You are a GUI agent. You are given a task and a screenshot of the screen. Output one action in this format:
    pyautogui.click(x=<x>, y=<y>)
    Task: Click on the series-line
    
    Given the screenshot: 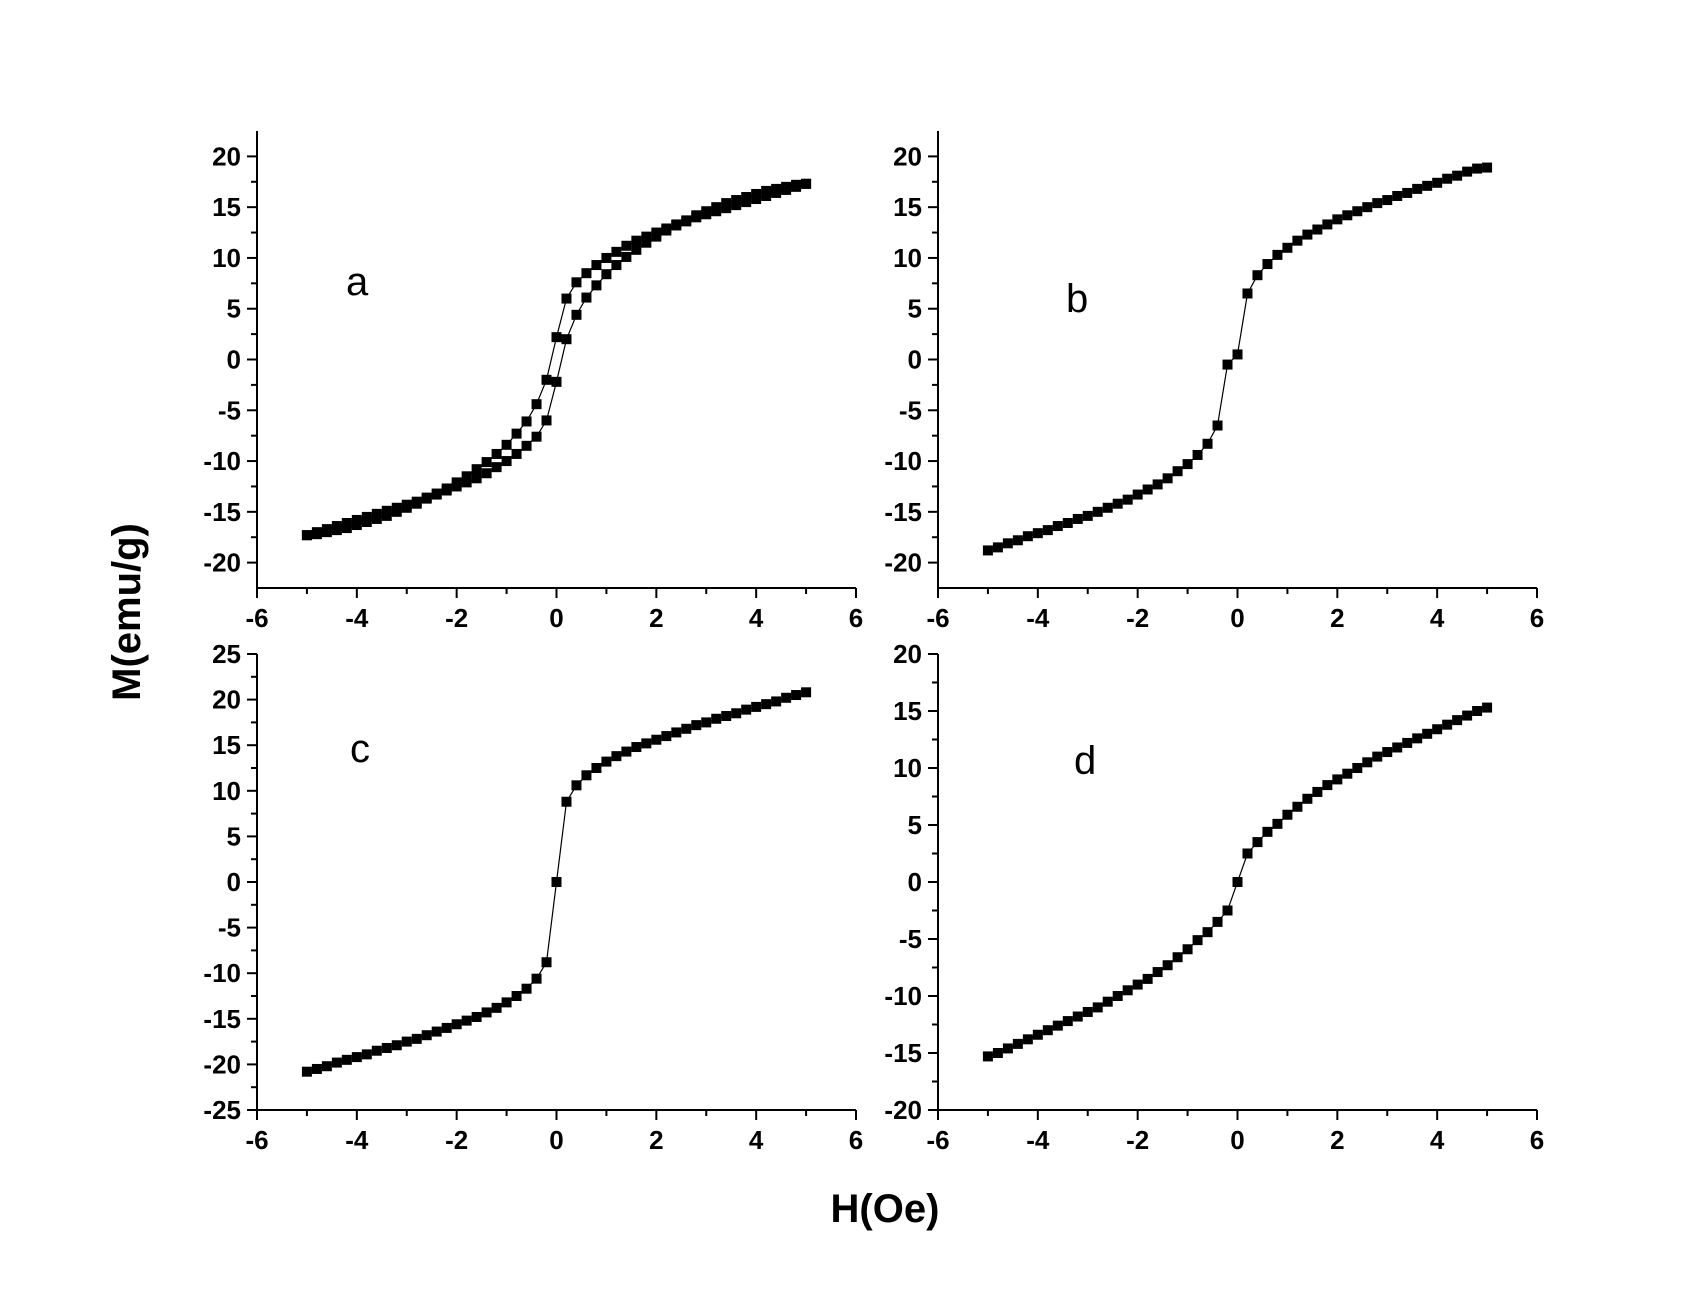 What is the action you would take?
    pyautogui.click(x=556, y=359)
    